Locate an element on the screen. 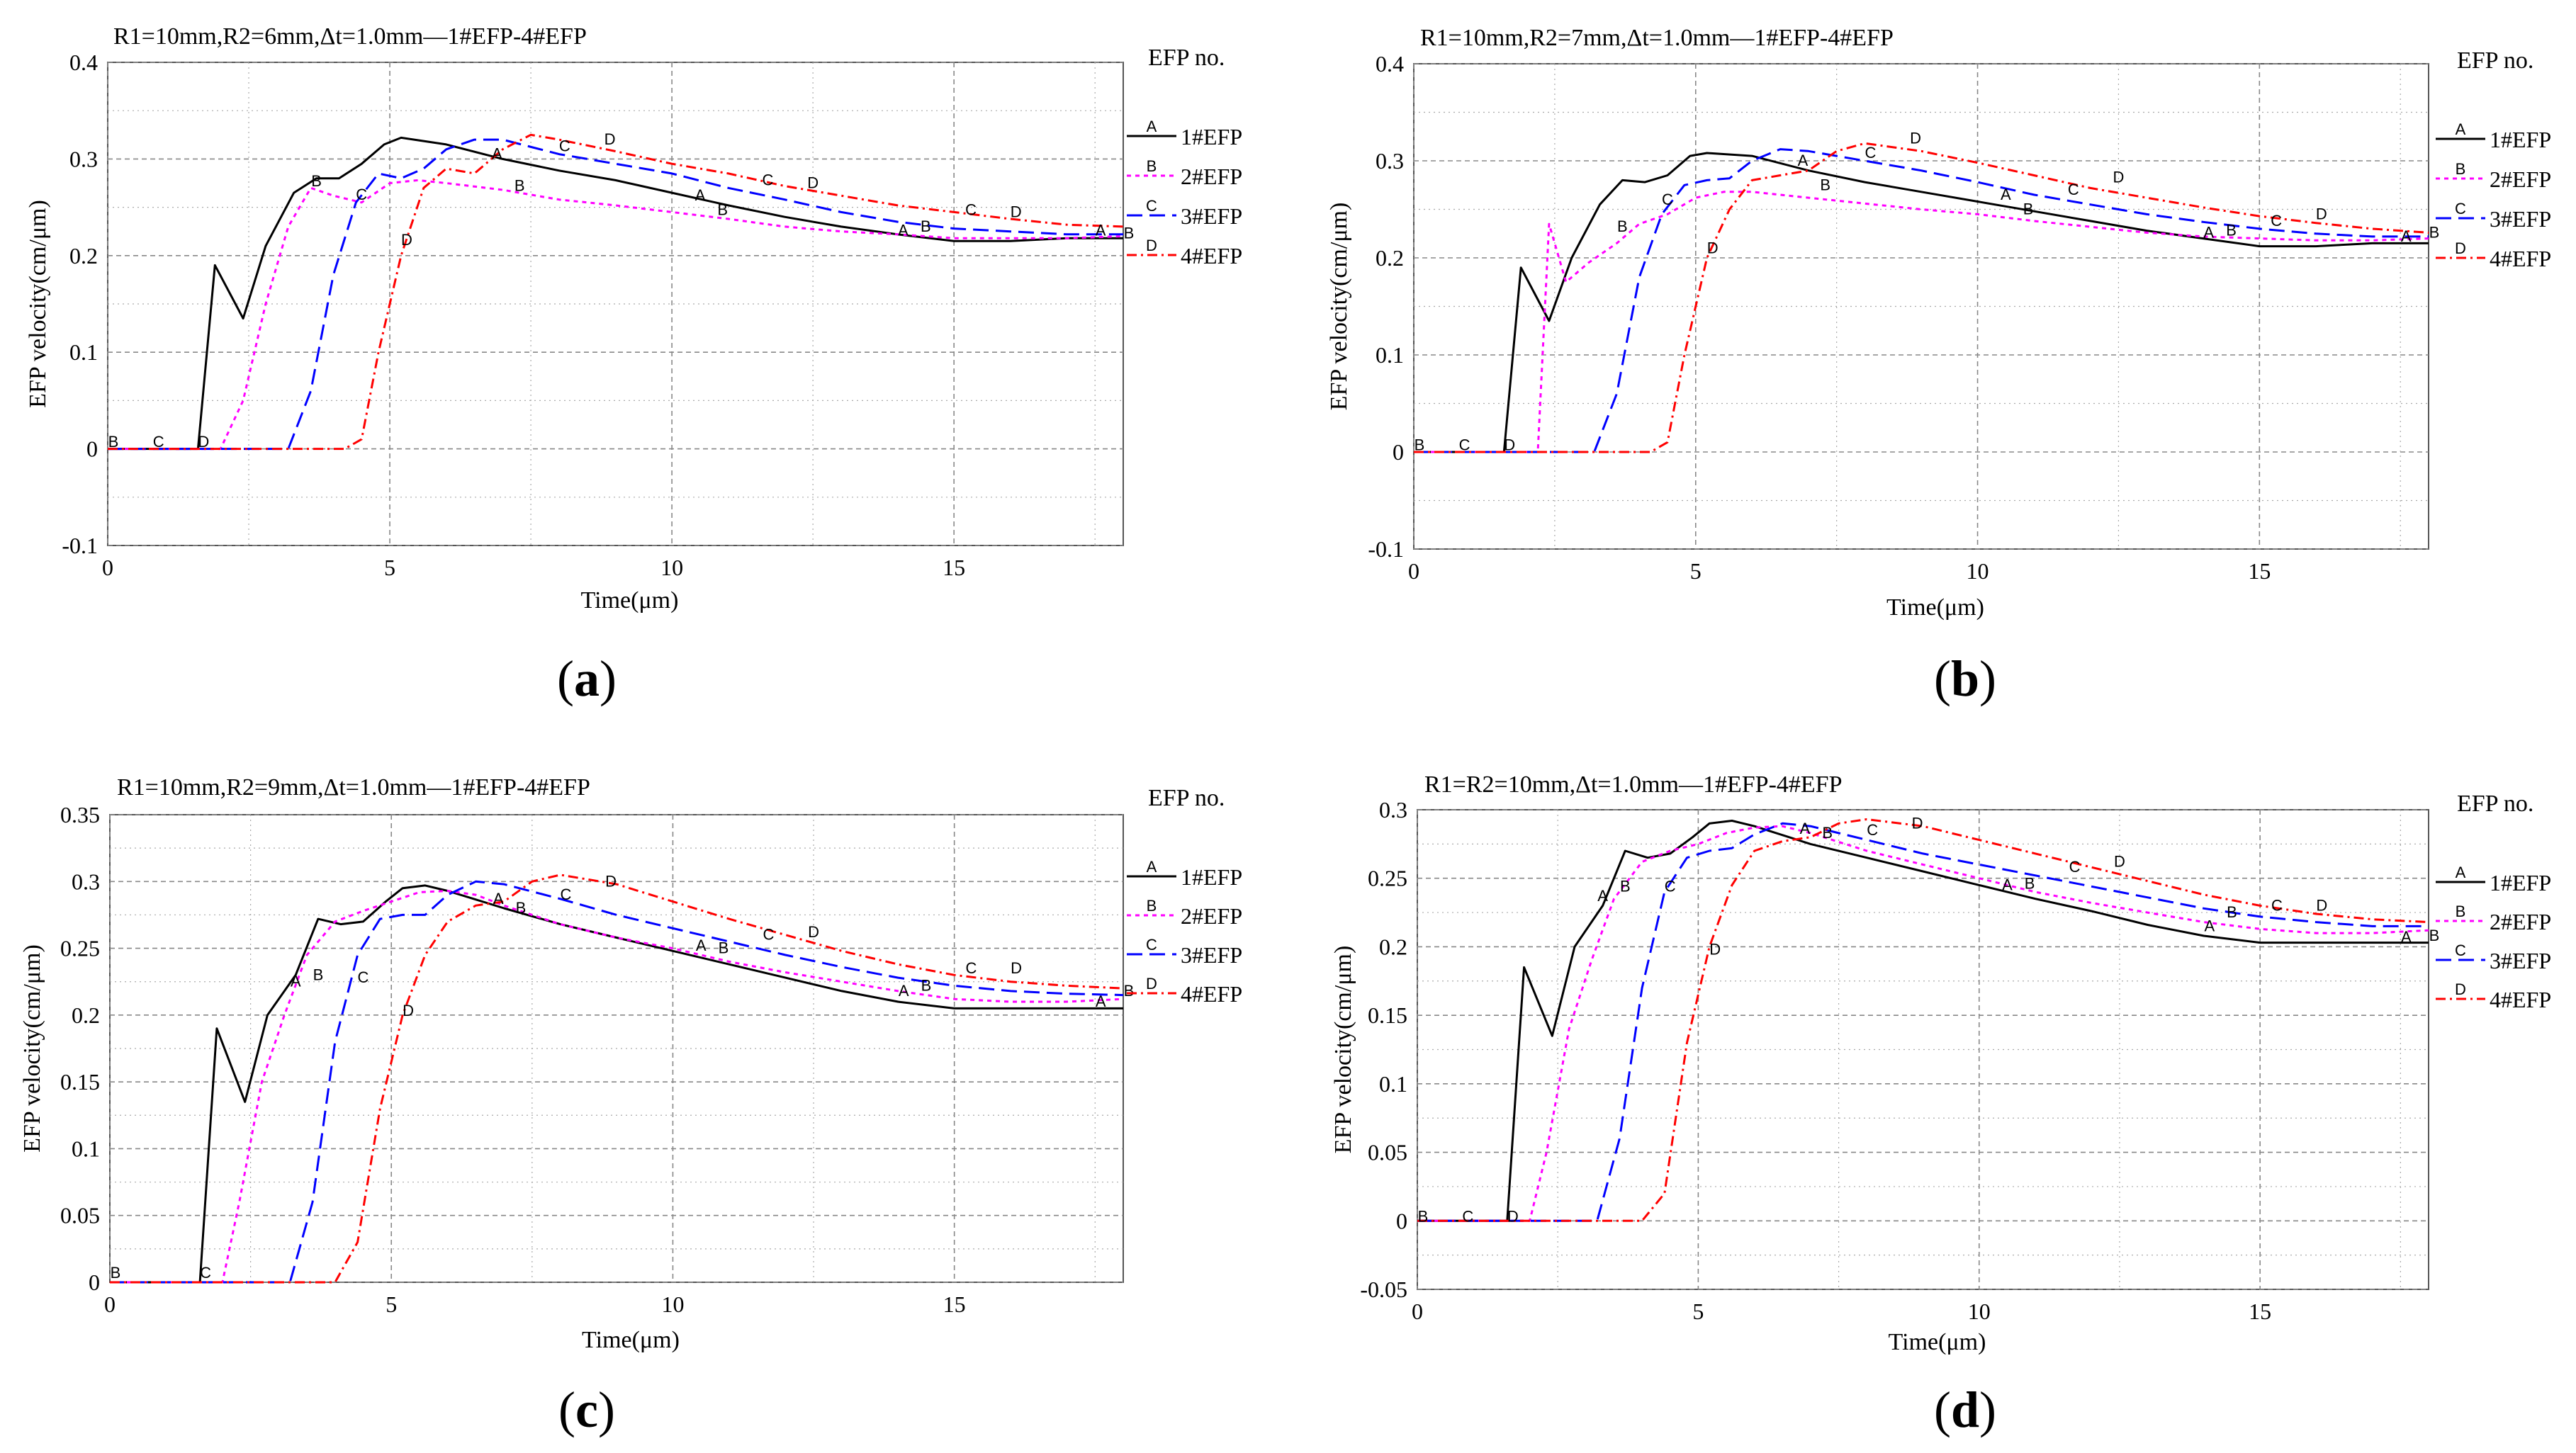  panel-caption: (c) is located at coordinates (586, 1409).